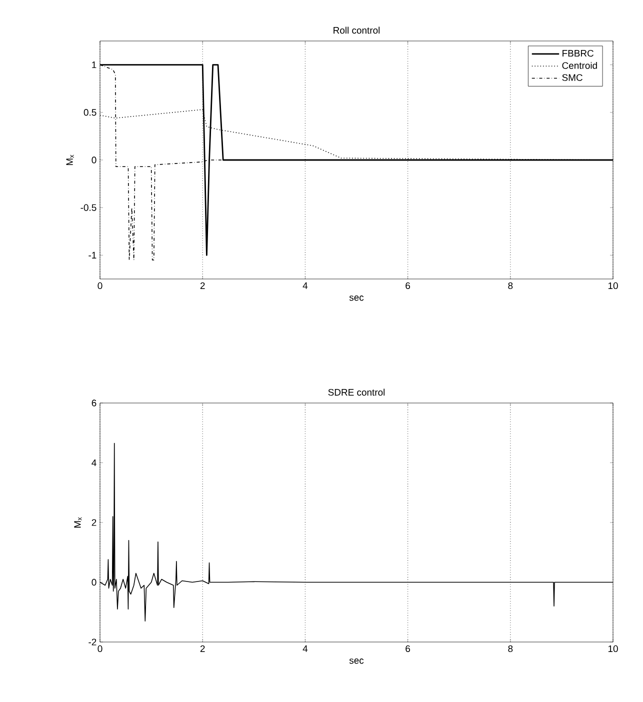 The image size is (643, 702). I want to click on y-tick-label: 2, so click(94, 522).